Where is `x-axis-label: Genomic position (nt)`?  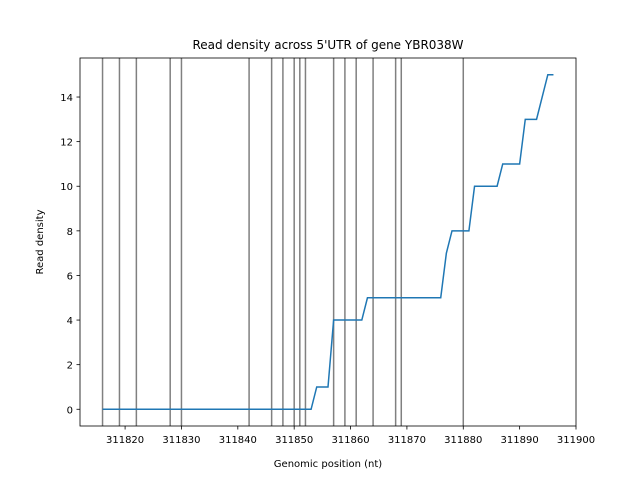
x-axis-label: Genomic position (nt) is located at coordinates (328, 464).